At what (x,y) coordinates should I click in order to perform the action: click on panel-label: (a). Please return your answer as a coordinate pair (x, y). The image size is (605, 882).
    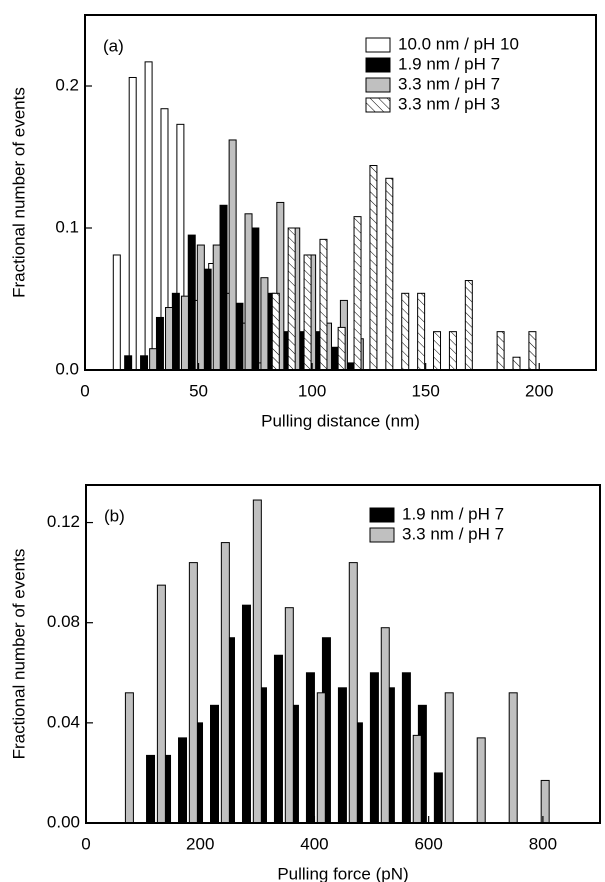
    Looking at the image, I should click on (113, 45).